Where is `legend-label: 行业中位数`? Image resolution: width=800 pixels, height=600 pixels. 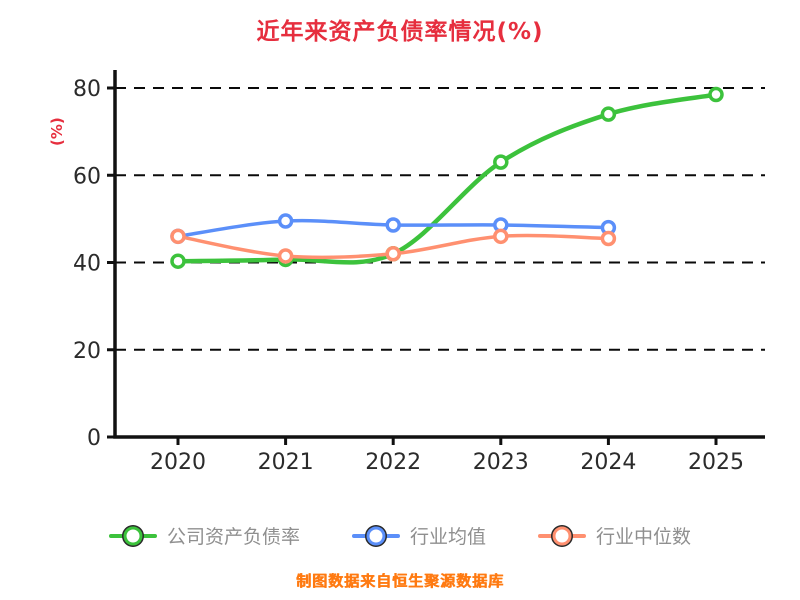 legend-label: 行业中位数 is located at coordinates (644, 537).